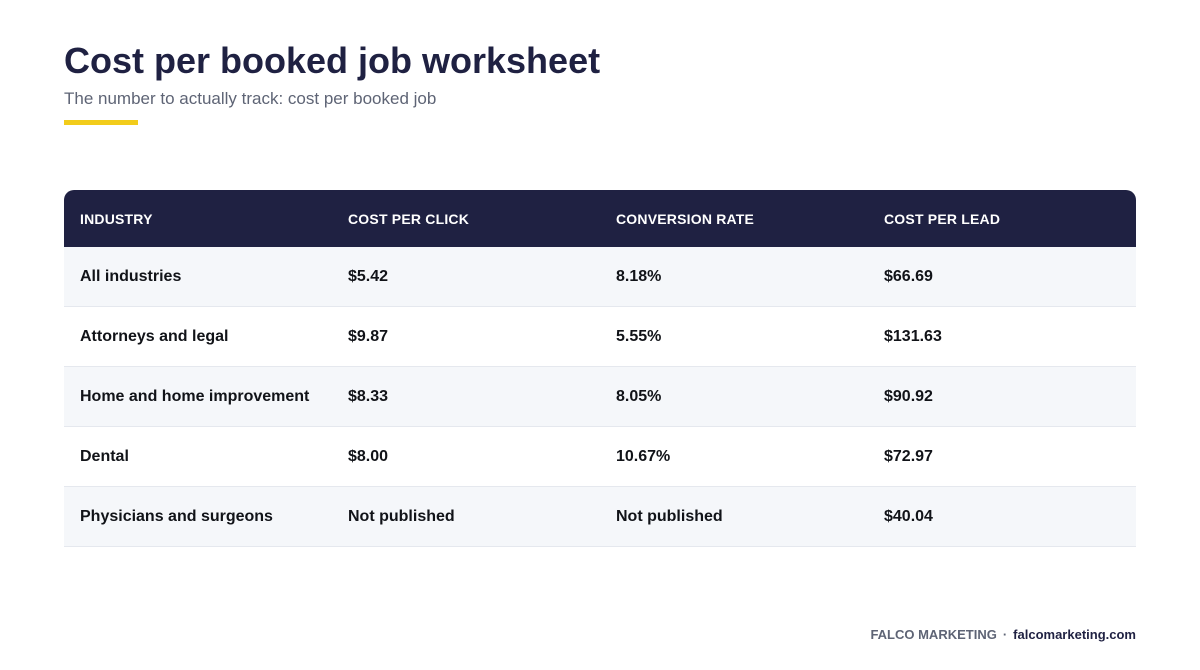 The width and height of the screenshot is (1200, 670). What do you see at coordinates (600, 457) in the screenshot?
I see `table-row: Dental $8.00 10.67% $72.97` at bounding box center [600, 457].